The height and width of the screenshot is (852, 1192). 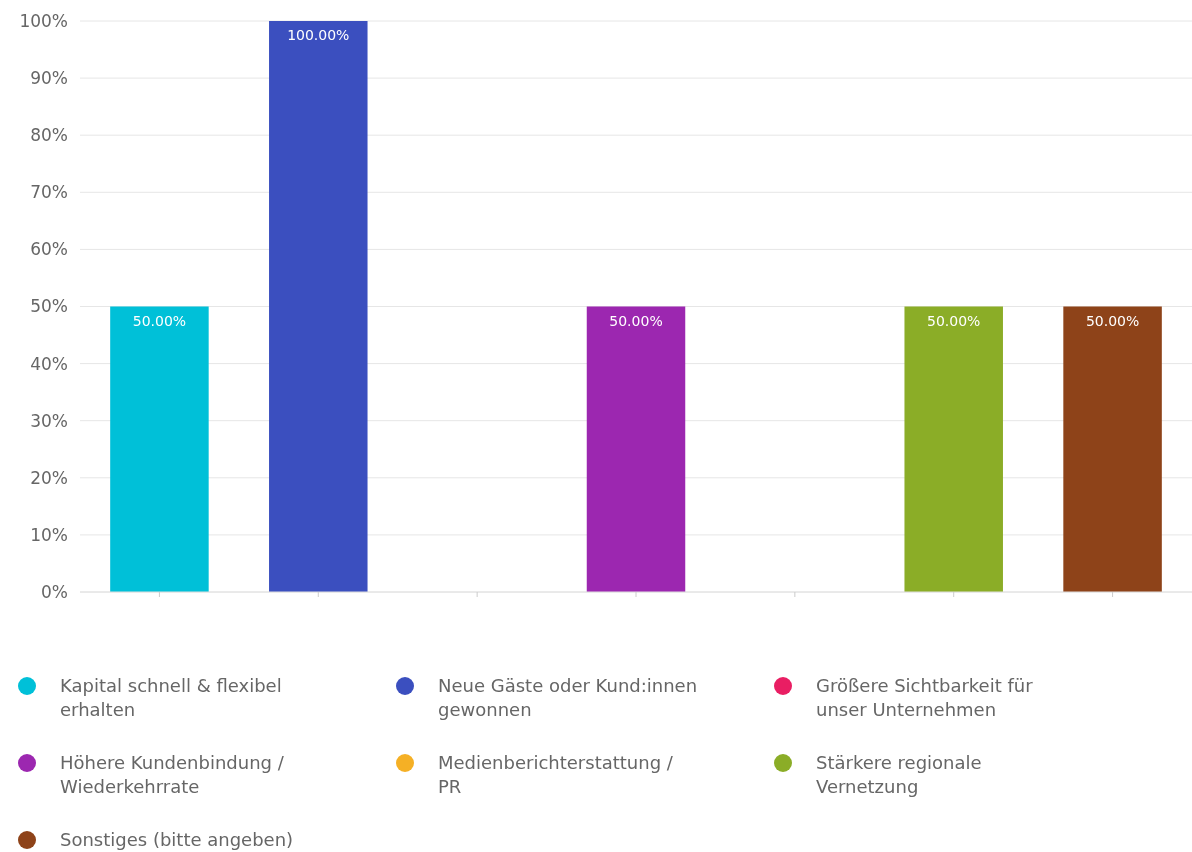 What do you see at coordinates (43, 20) in the screenshot?
I see `y-tick-label: 100%` at bounding box center [43, 20].